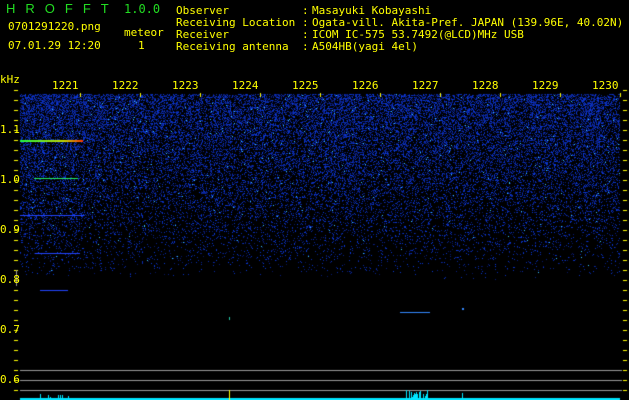  What do you see at coordinates (54, 26) in the screenshot?
I see `file-name: 0701291220.png` at bounding box center [54, 26].